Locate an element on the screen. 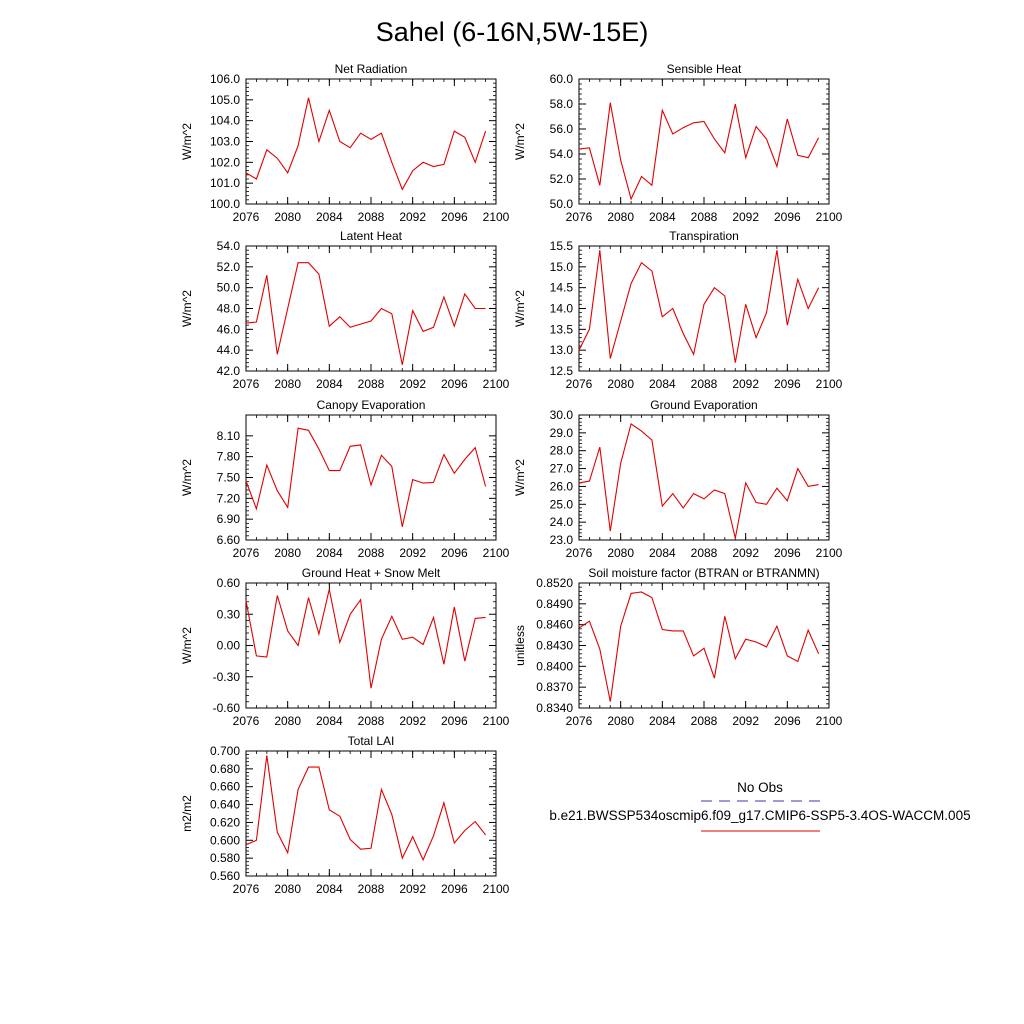  y-tick-label: 101.0 is located at coordinates (225, 183).